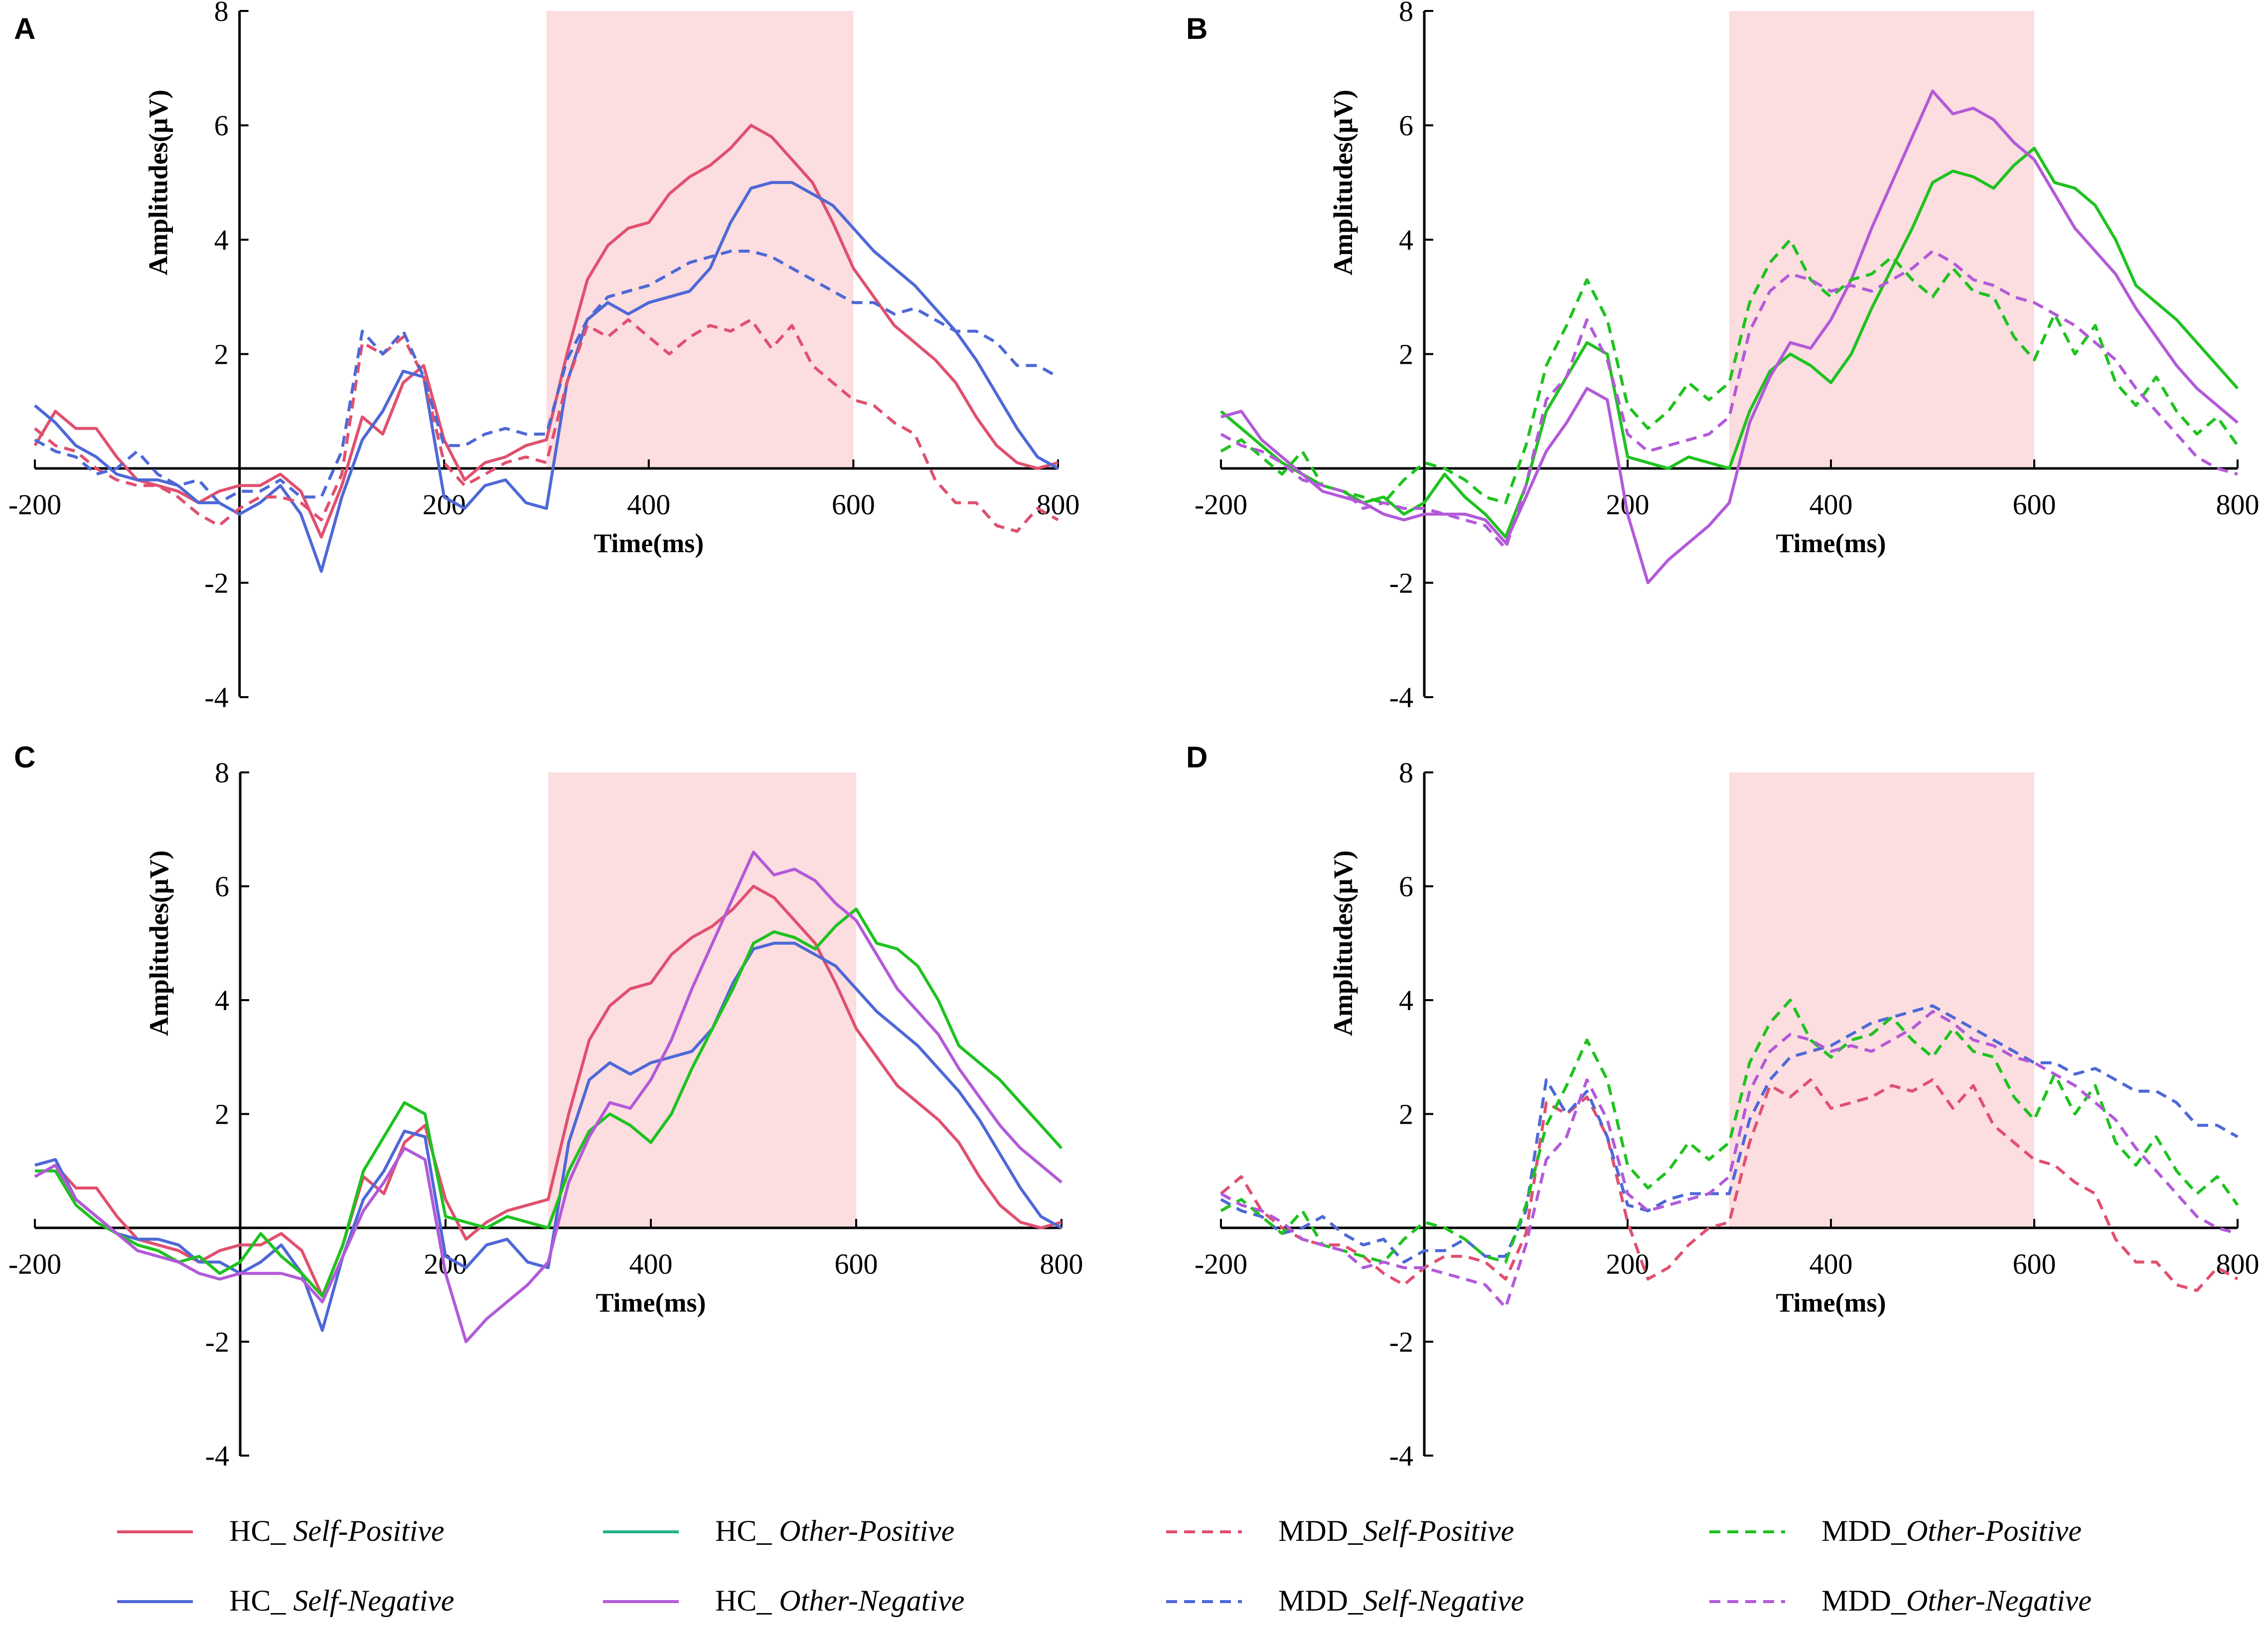 The width and height of the screenshot is (2268, 1632). I want to click on series-mdd-self-positive, so click(547, 425).